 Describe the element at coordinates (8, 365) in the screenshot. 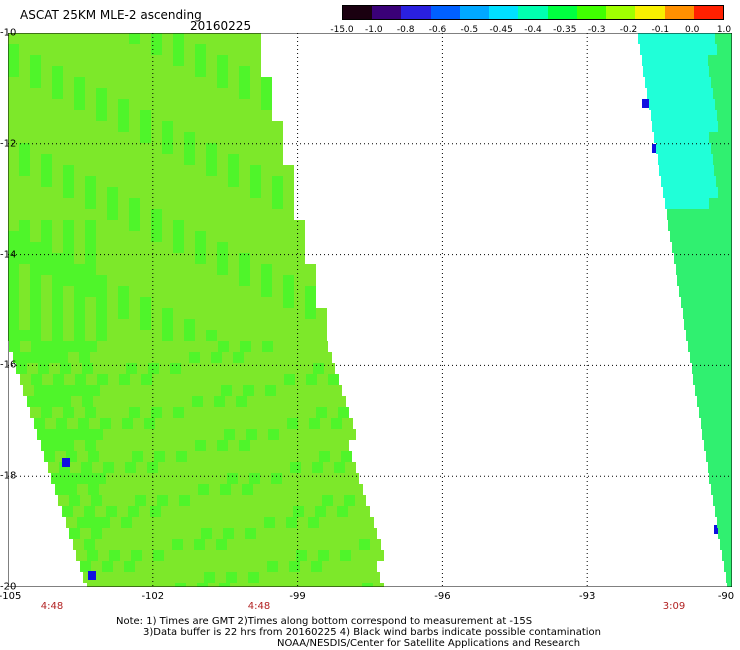

I see `latitude-tick-label: -16` at that location.